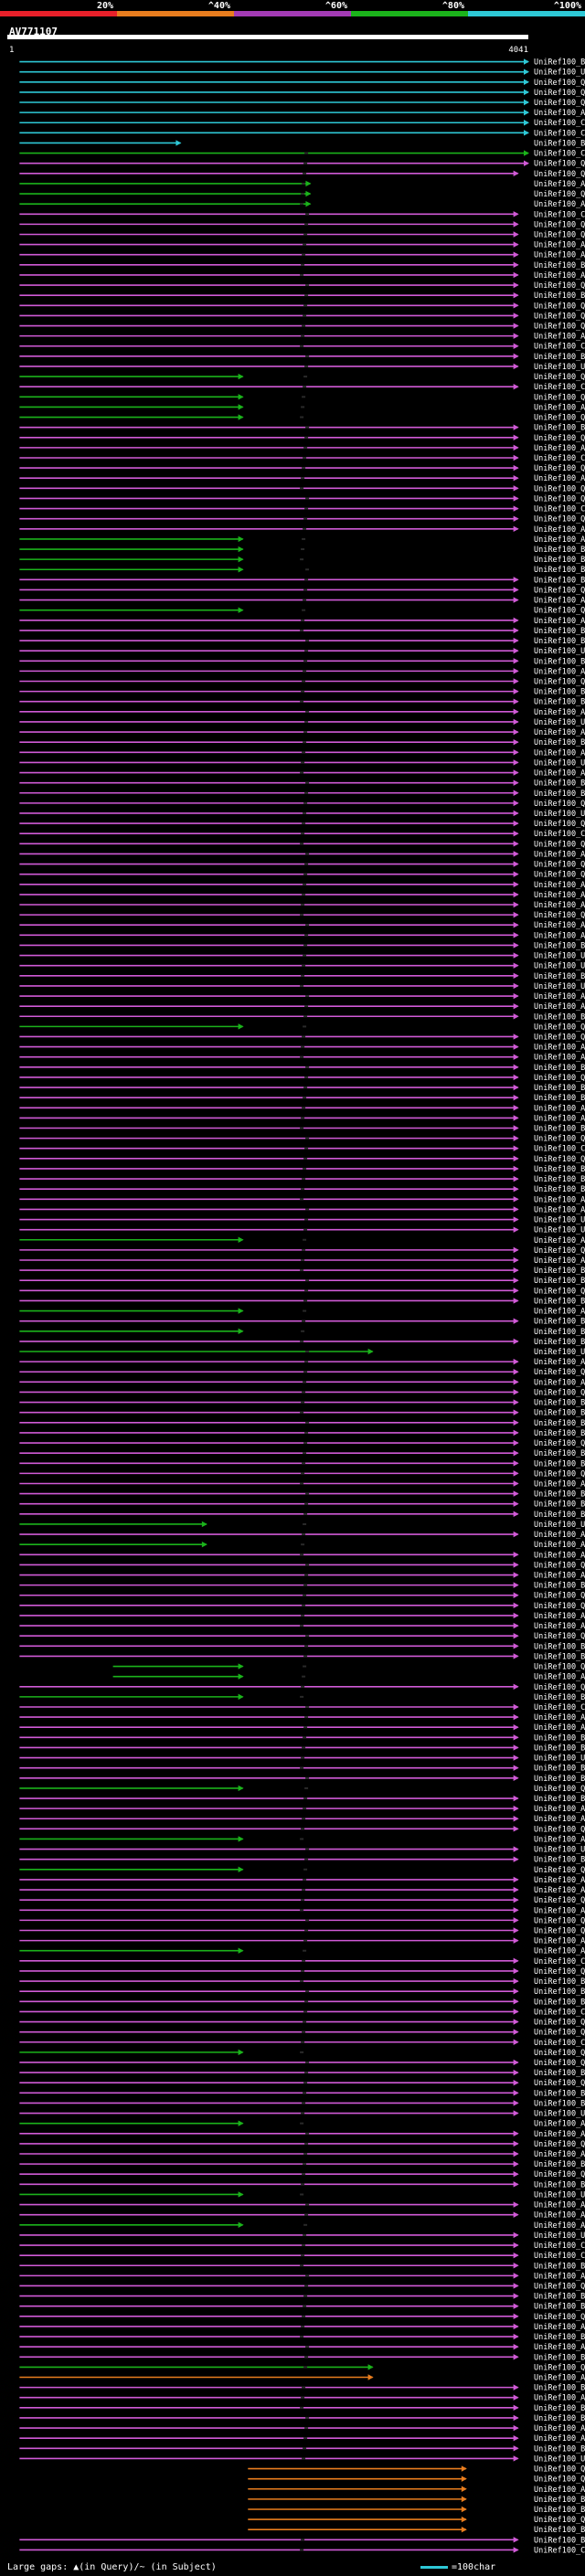  Describe the element at coordinates (302, 540) in the screenshot. I see `hit-row: UniRef100_A7QEQ6` at that location.